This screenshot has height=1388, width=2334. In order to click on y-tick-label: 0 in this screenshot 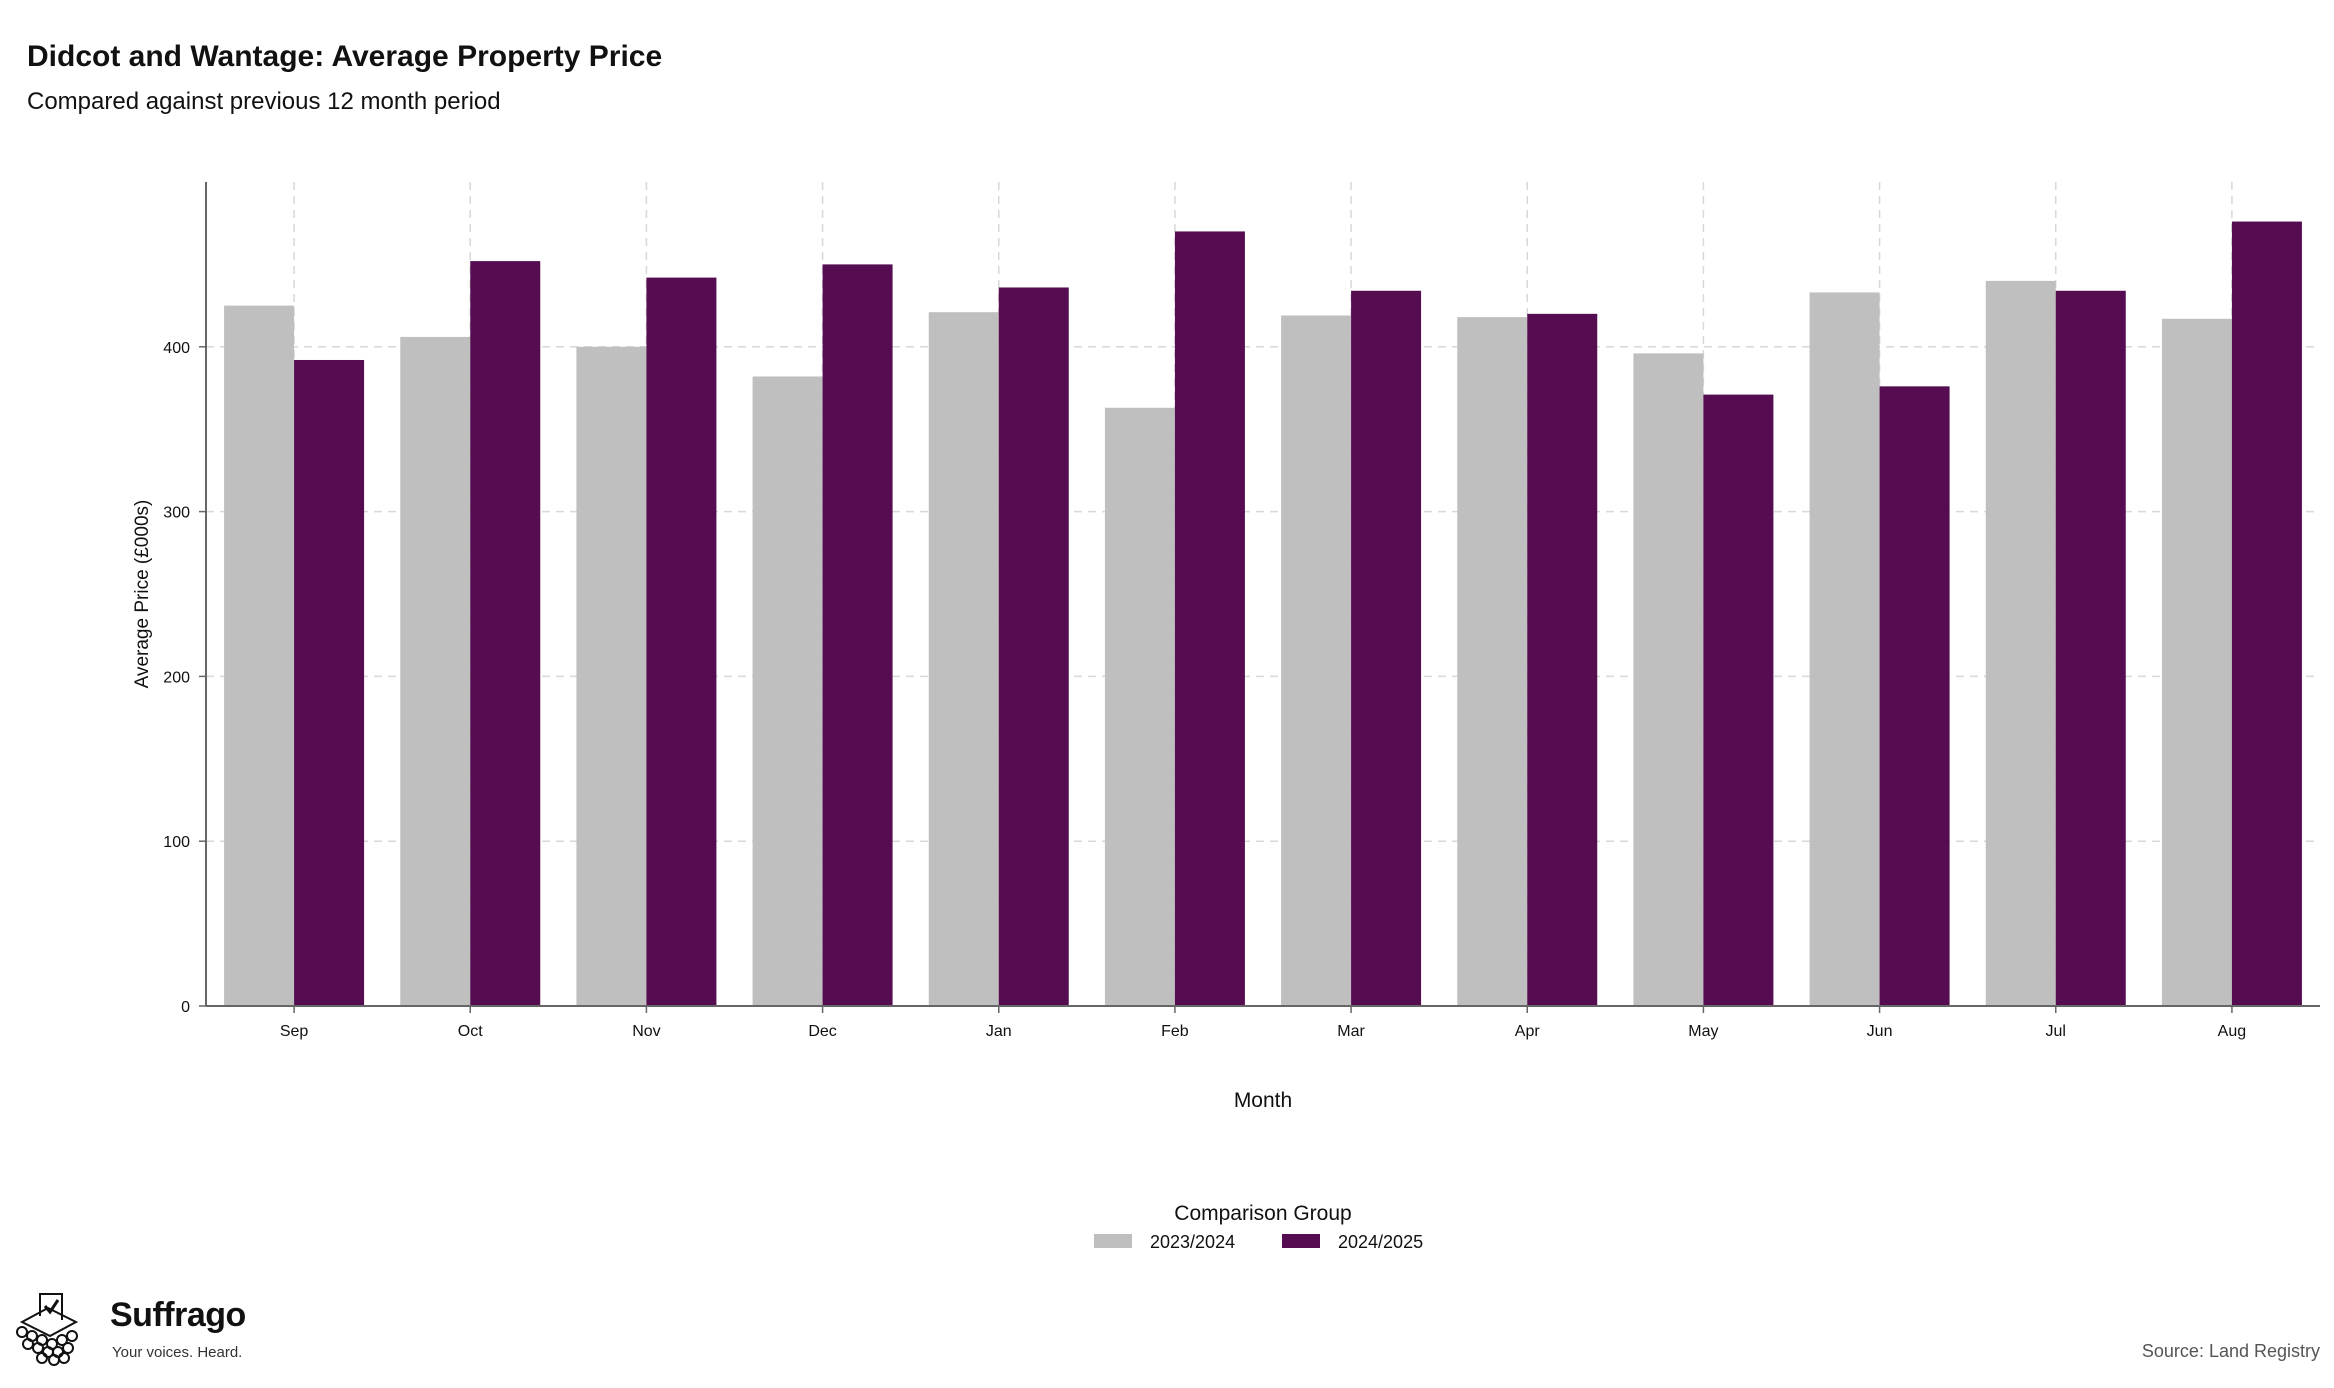, I will do `click(185, 1007)`.